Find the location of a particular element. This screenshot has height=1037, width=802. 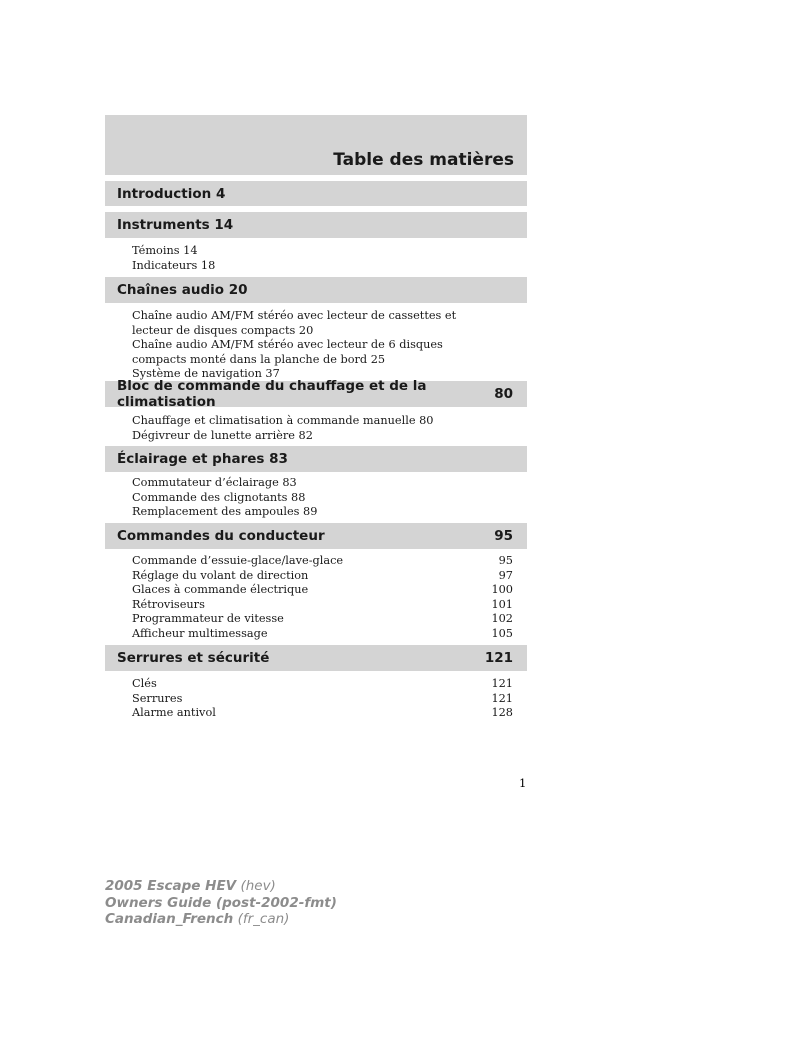

entry-page: 97 is located at coordinates (505, 575).